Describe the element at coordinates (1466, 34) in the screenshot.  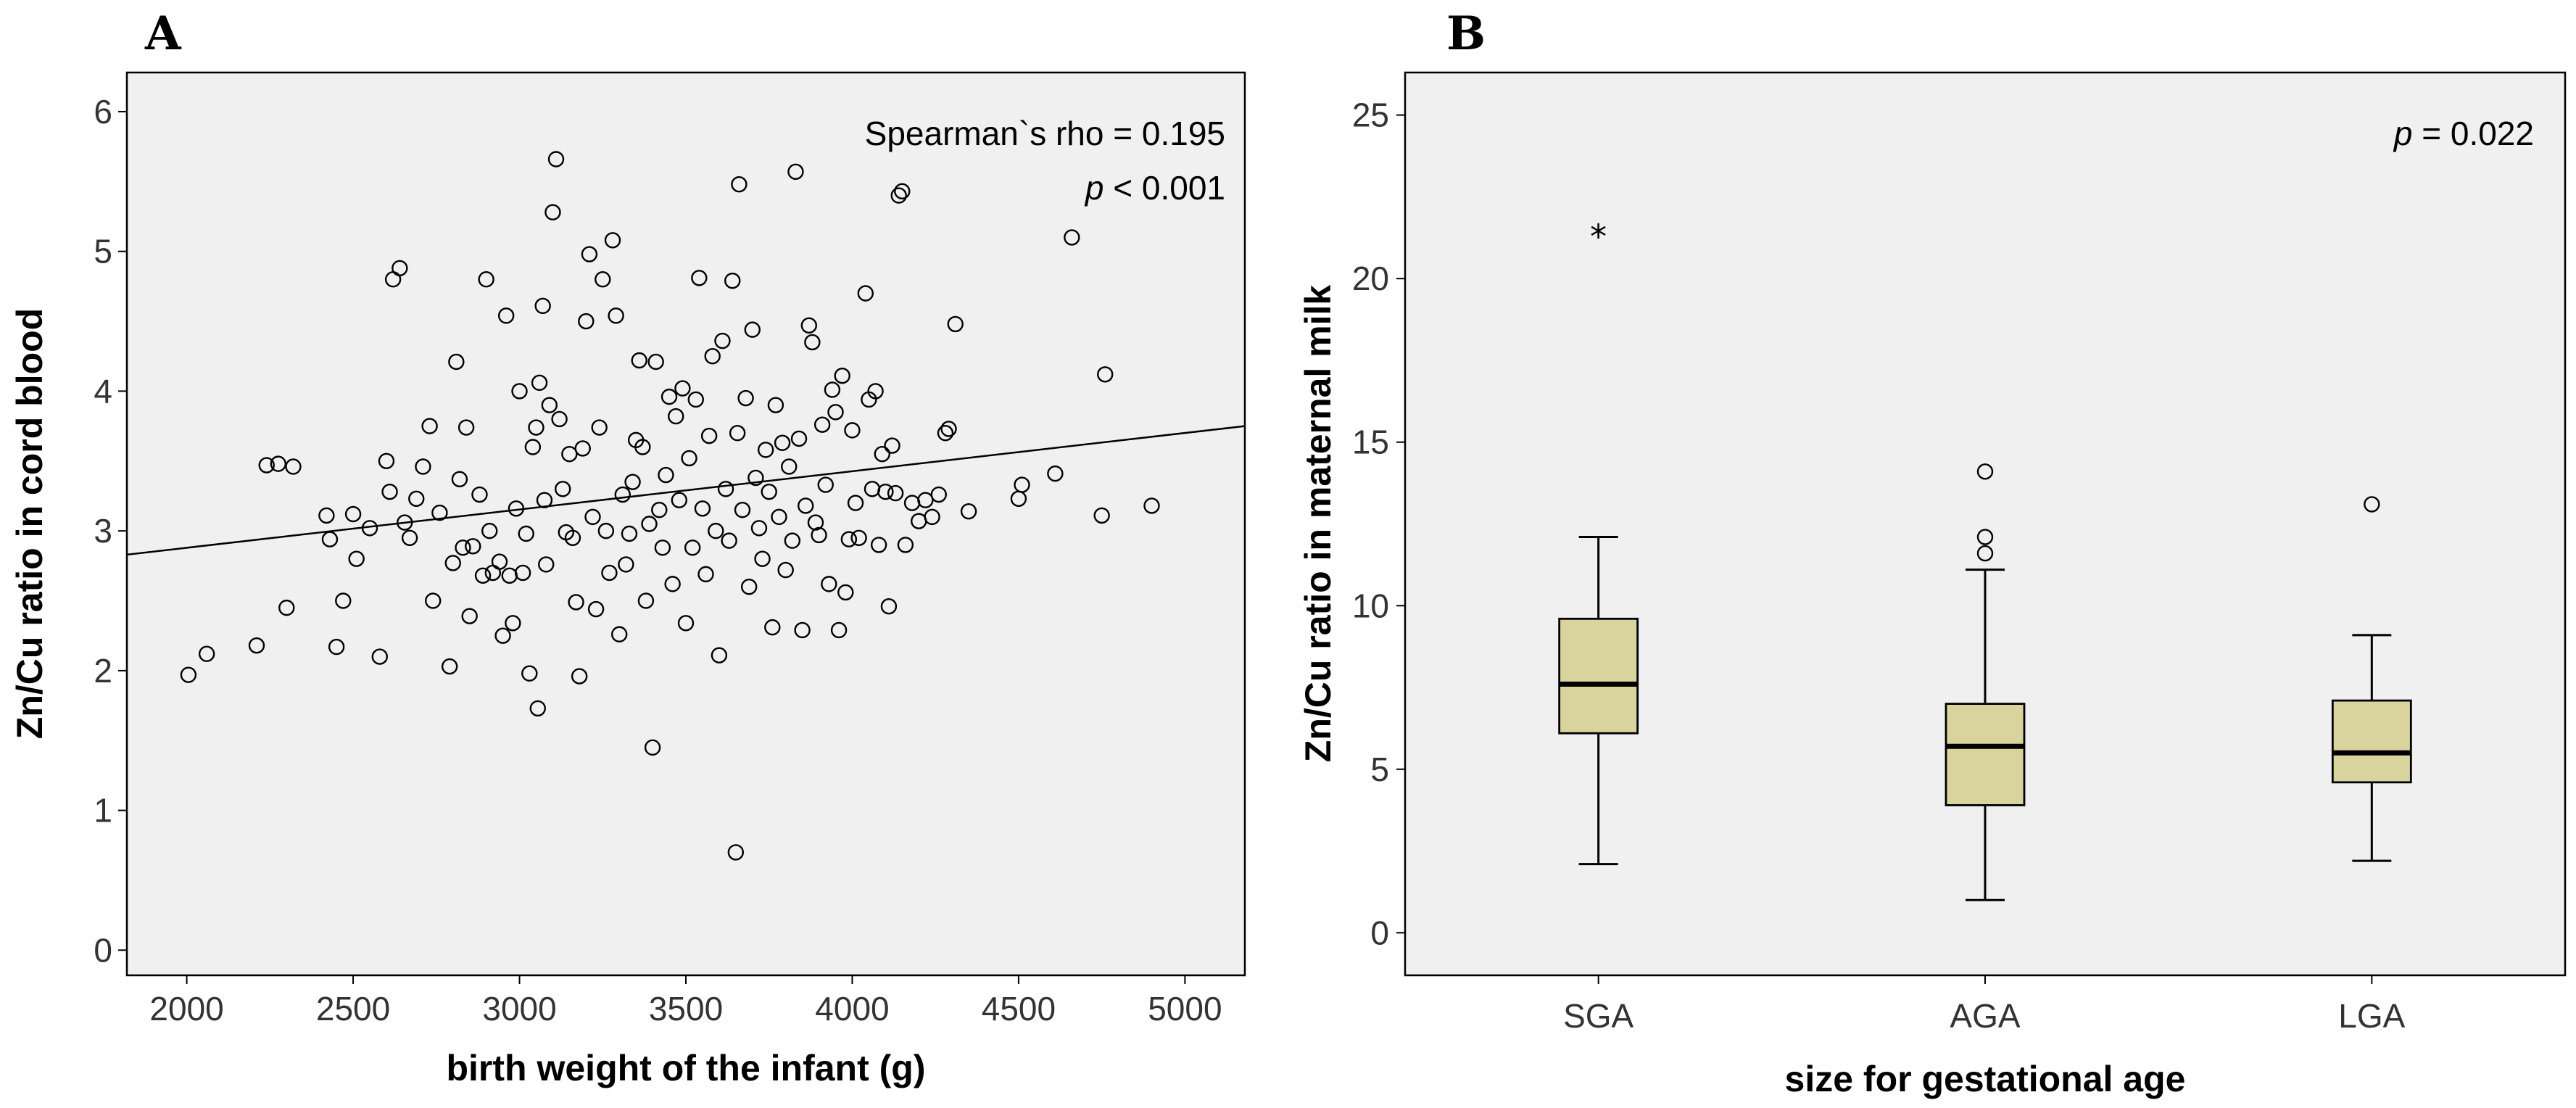
I see `panel-b-label: B` at that location.